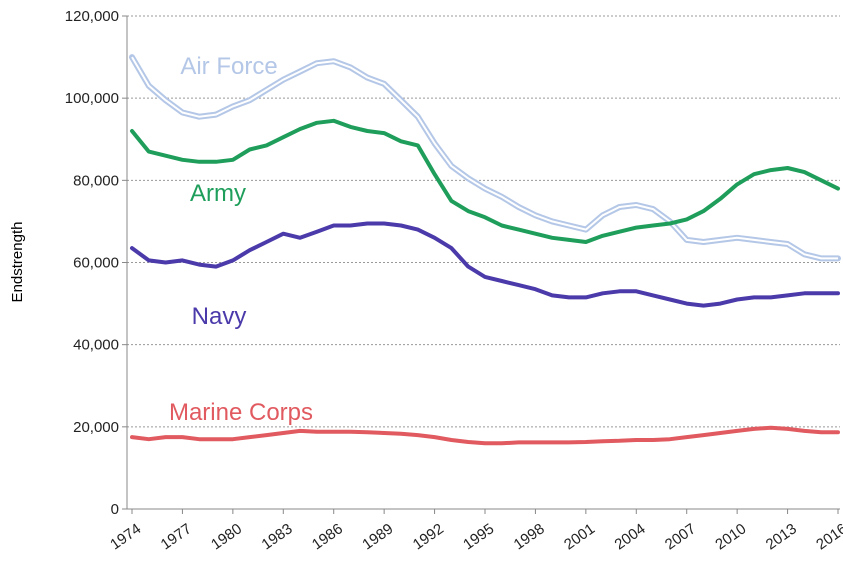 Image resolution: width=843 pixels, height=565 pixels. I want to click on x-tick-label: 2016, so click(828, 536).